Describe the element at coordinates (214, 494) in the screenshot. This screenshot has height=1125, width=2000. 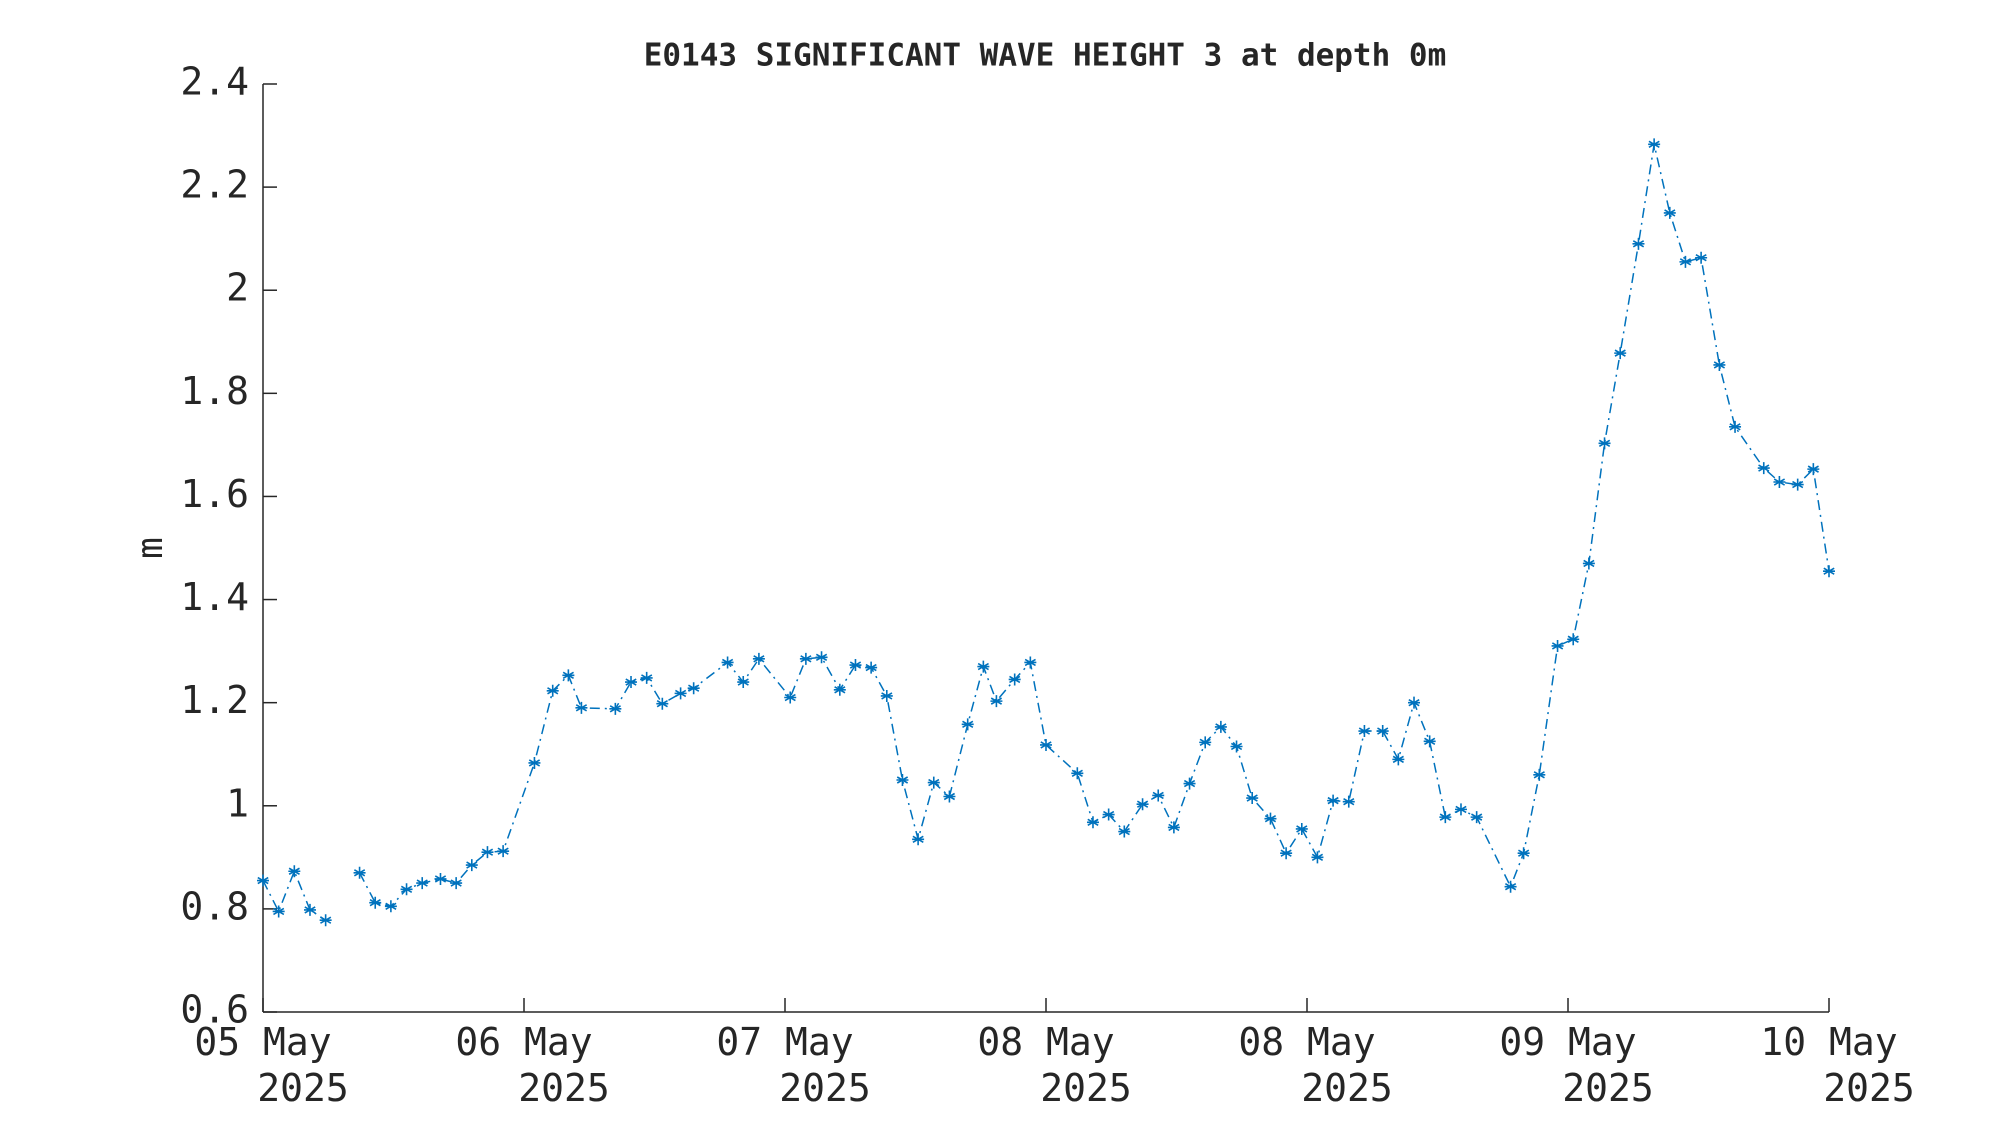
I see `y-tick-label: 1.6` at that location.